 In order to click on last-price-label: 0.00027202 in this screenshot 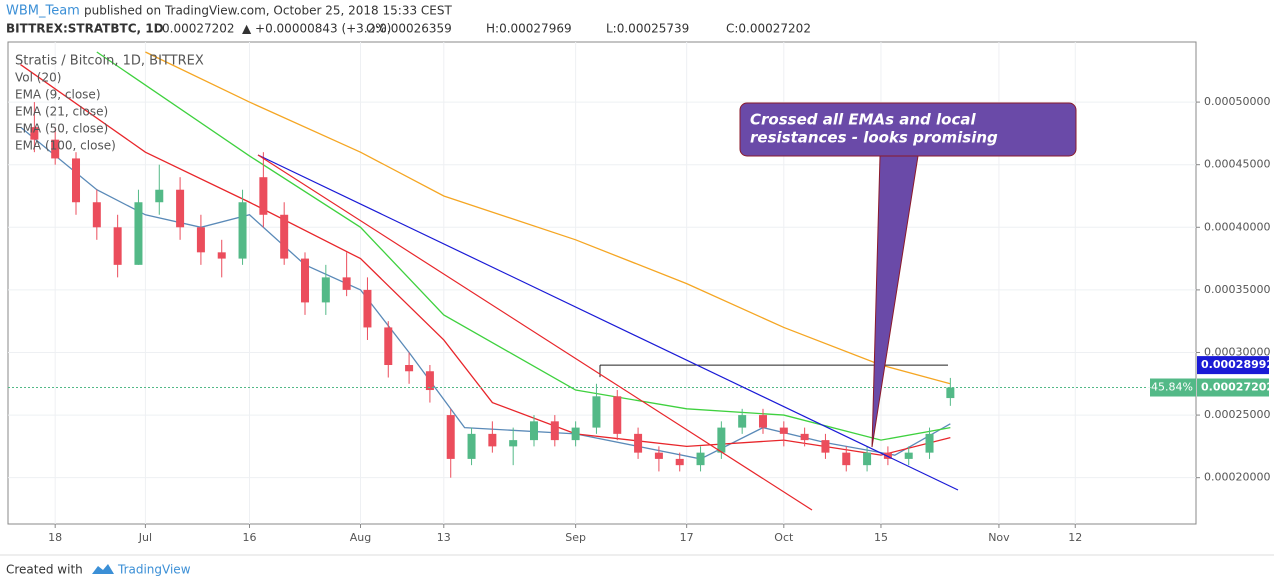, I will do `click(1237, 387)`.